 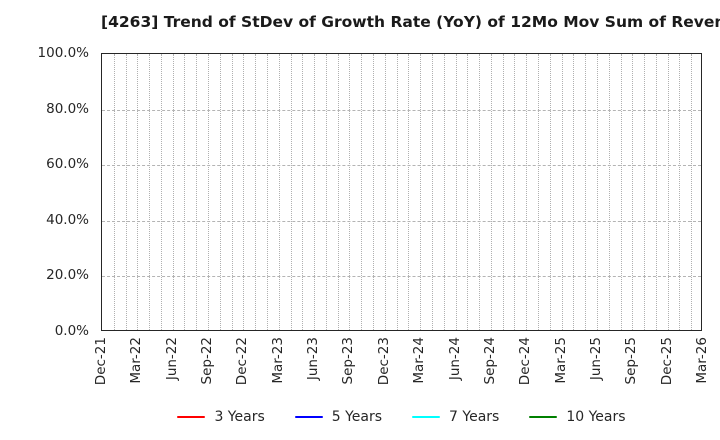 I want to click on x-tick-label: Mar-23, so click(x=277, y=360).